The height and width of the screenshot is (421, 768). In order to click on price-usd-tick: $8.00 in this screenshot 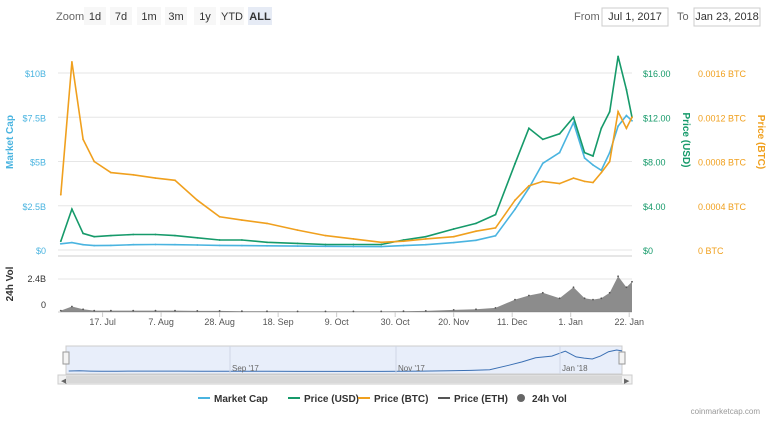, I will do `click(654, 163)`.